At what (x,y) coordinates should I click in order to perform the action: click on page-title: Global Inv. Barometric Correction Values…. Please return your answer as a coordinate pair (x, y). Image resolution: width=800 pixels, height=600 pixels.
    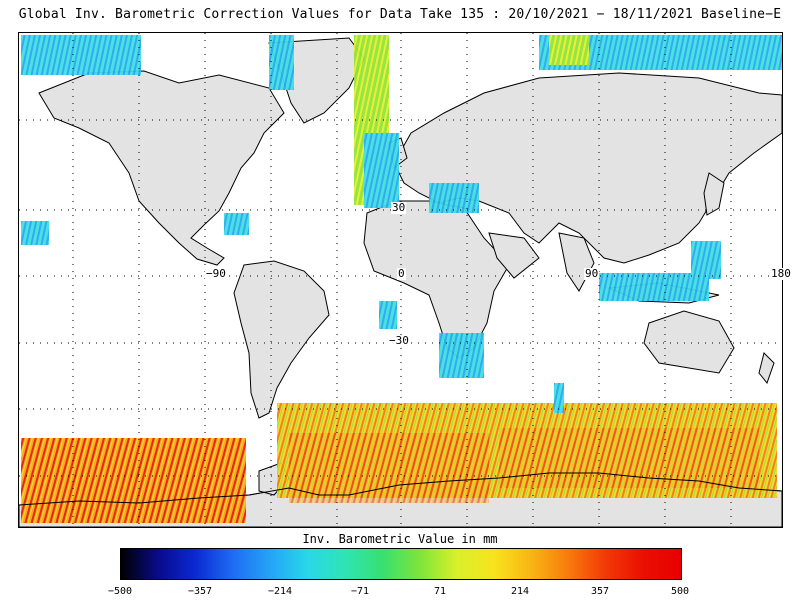
    Looking at the image, I should click on (400, 14).